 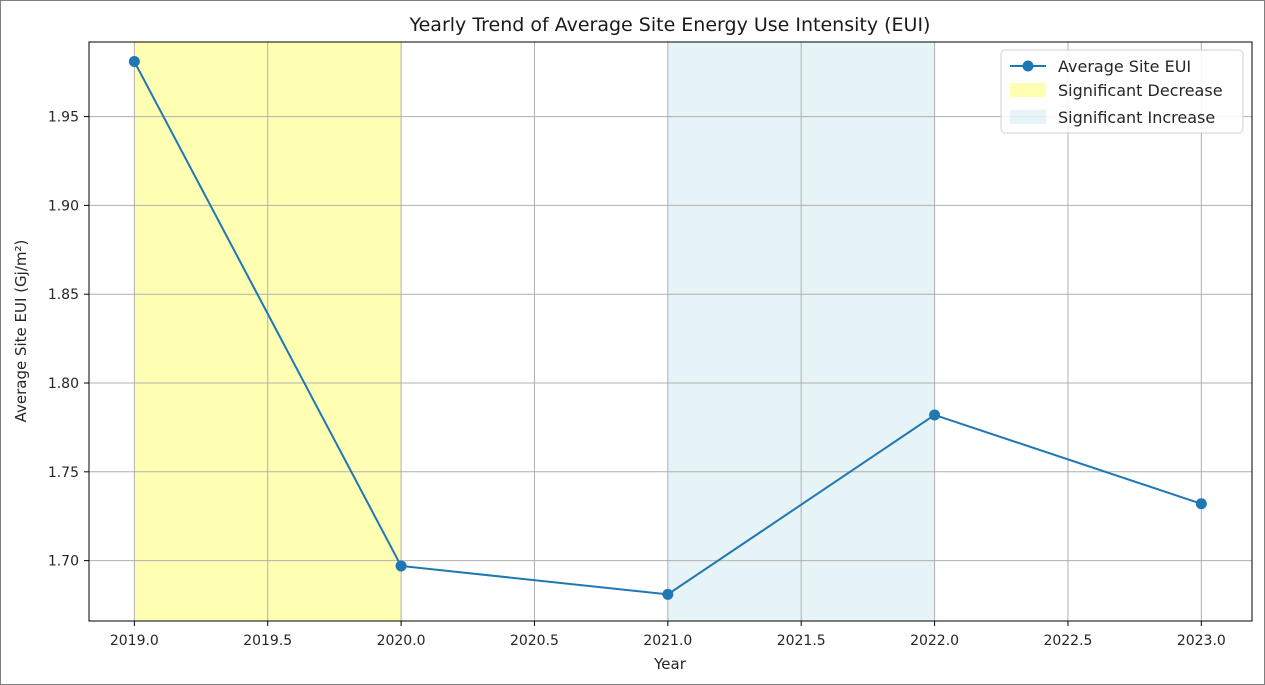 I want to click on x-tick-label: 2020.0, so click(x=401, y=641).